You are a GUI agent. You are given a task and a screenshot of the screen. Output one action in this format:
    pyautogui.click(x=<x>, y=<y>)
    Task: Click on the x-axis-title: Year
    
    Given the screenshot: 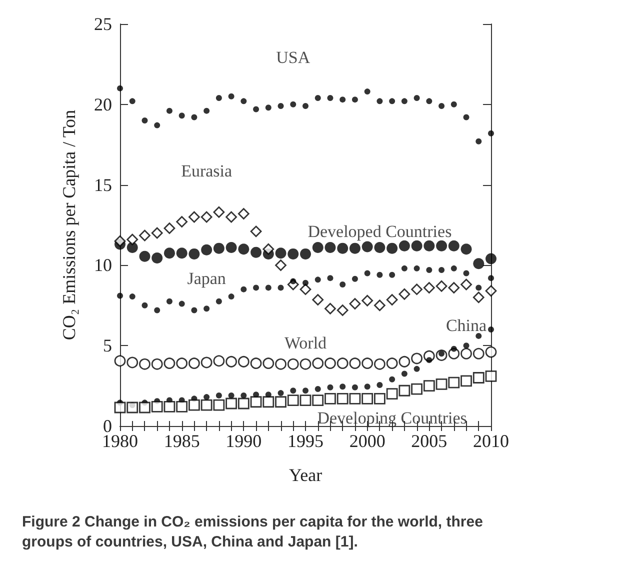 What is the action you would take?
    pyautogui.click(x=305, y=475)
    